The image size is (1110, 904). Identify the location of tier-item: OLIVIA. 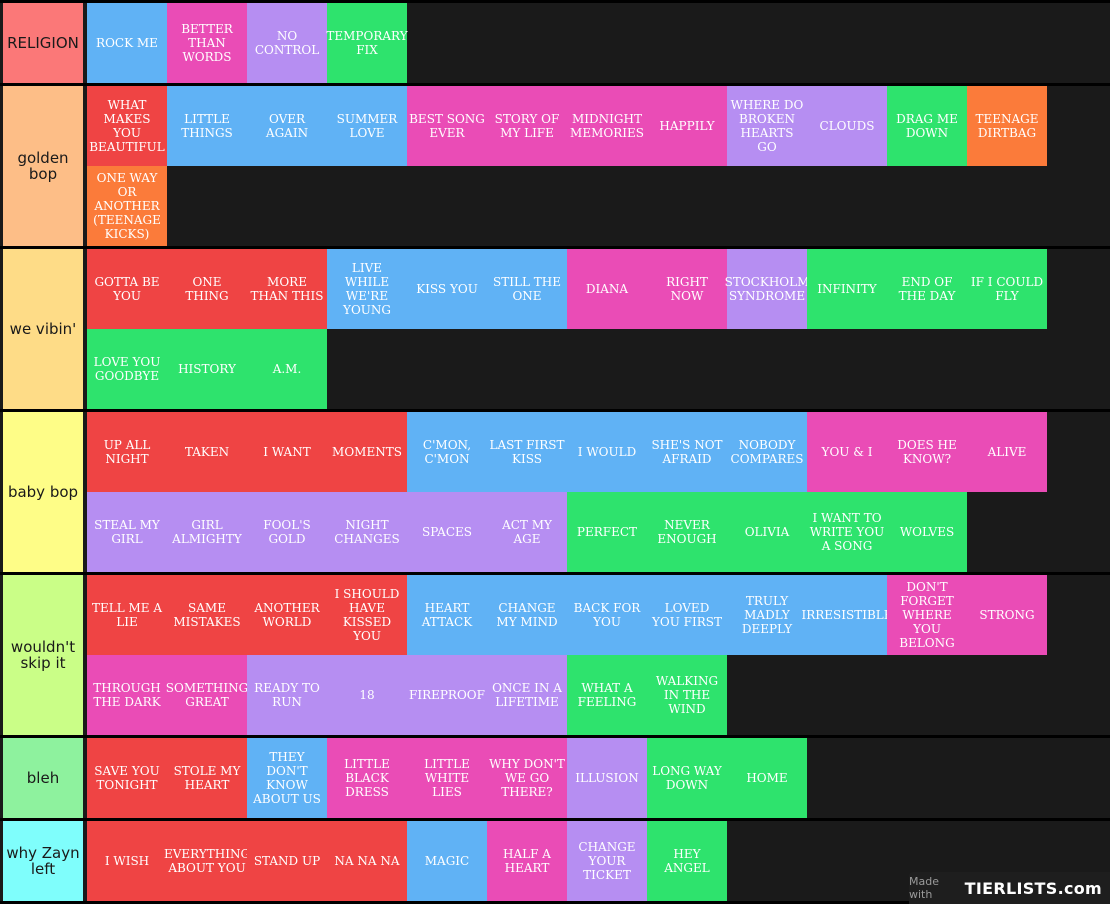
(767, 532).